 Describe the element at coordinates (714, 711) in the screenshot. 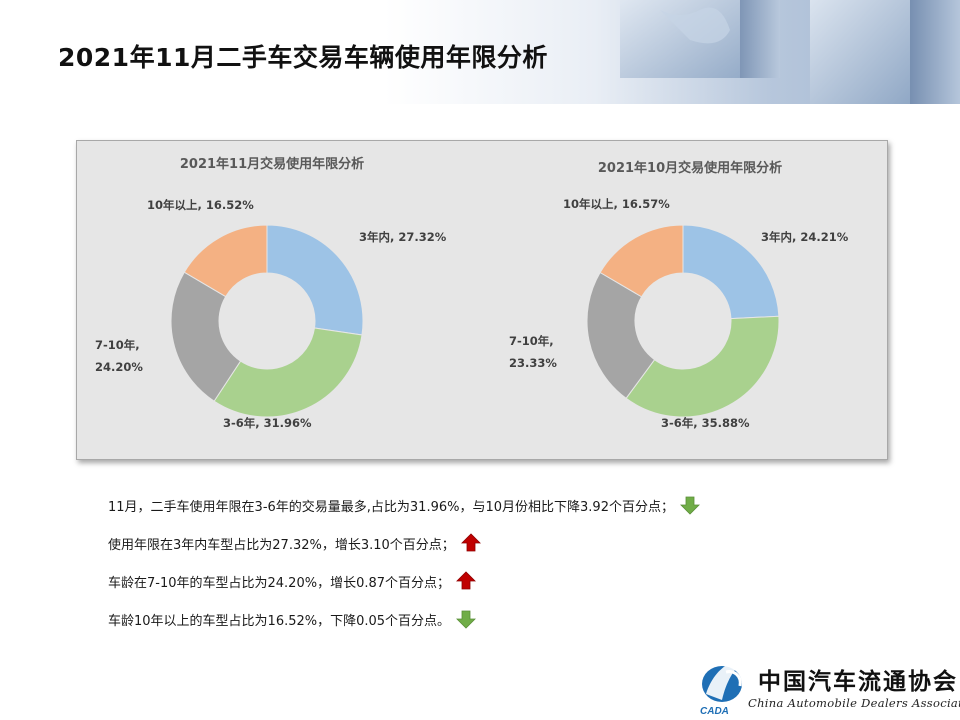

I see `logo-abbr: CADA` at that location.